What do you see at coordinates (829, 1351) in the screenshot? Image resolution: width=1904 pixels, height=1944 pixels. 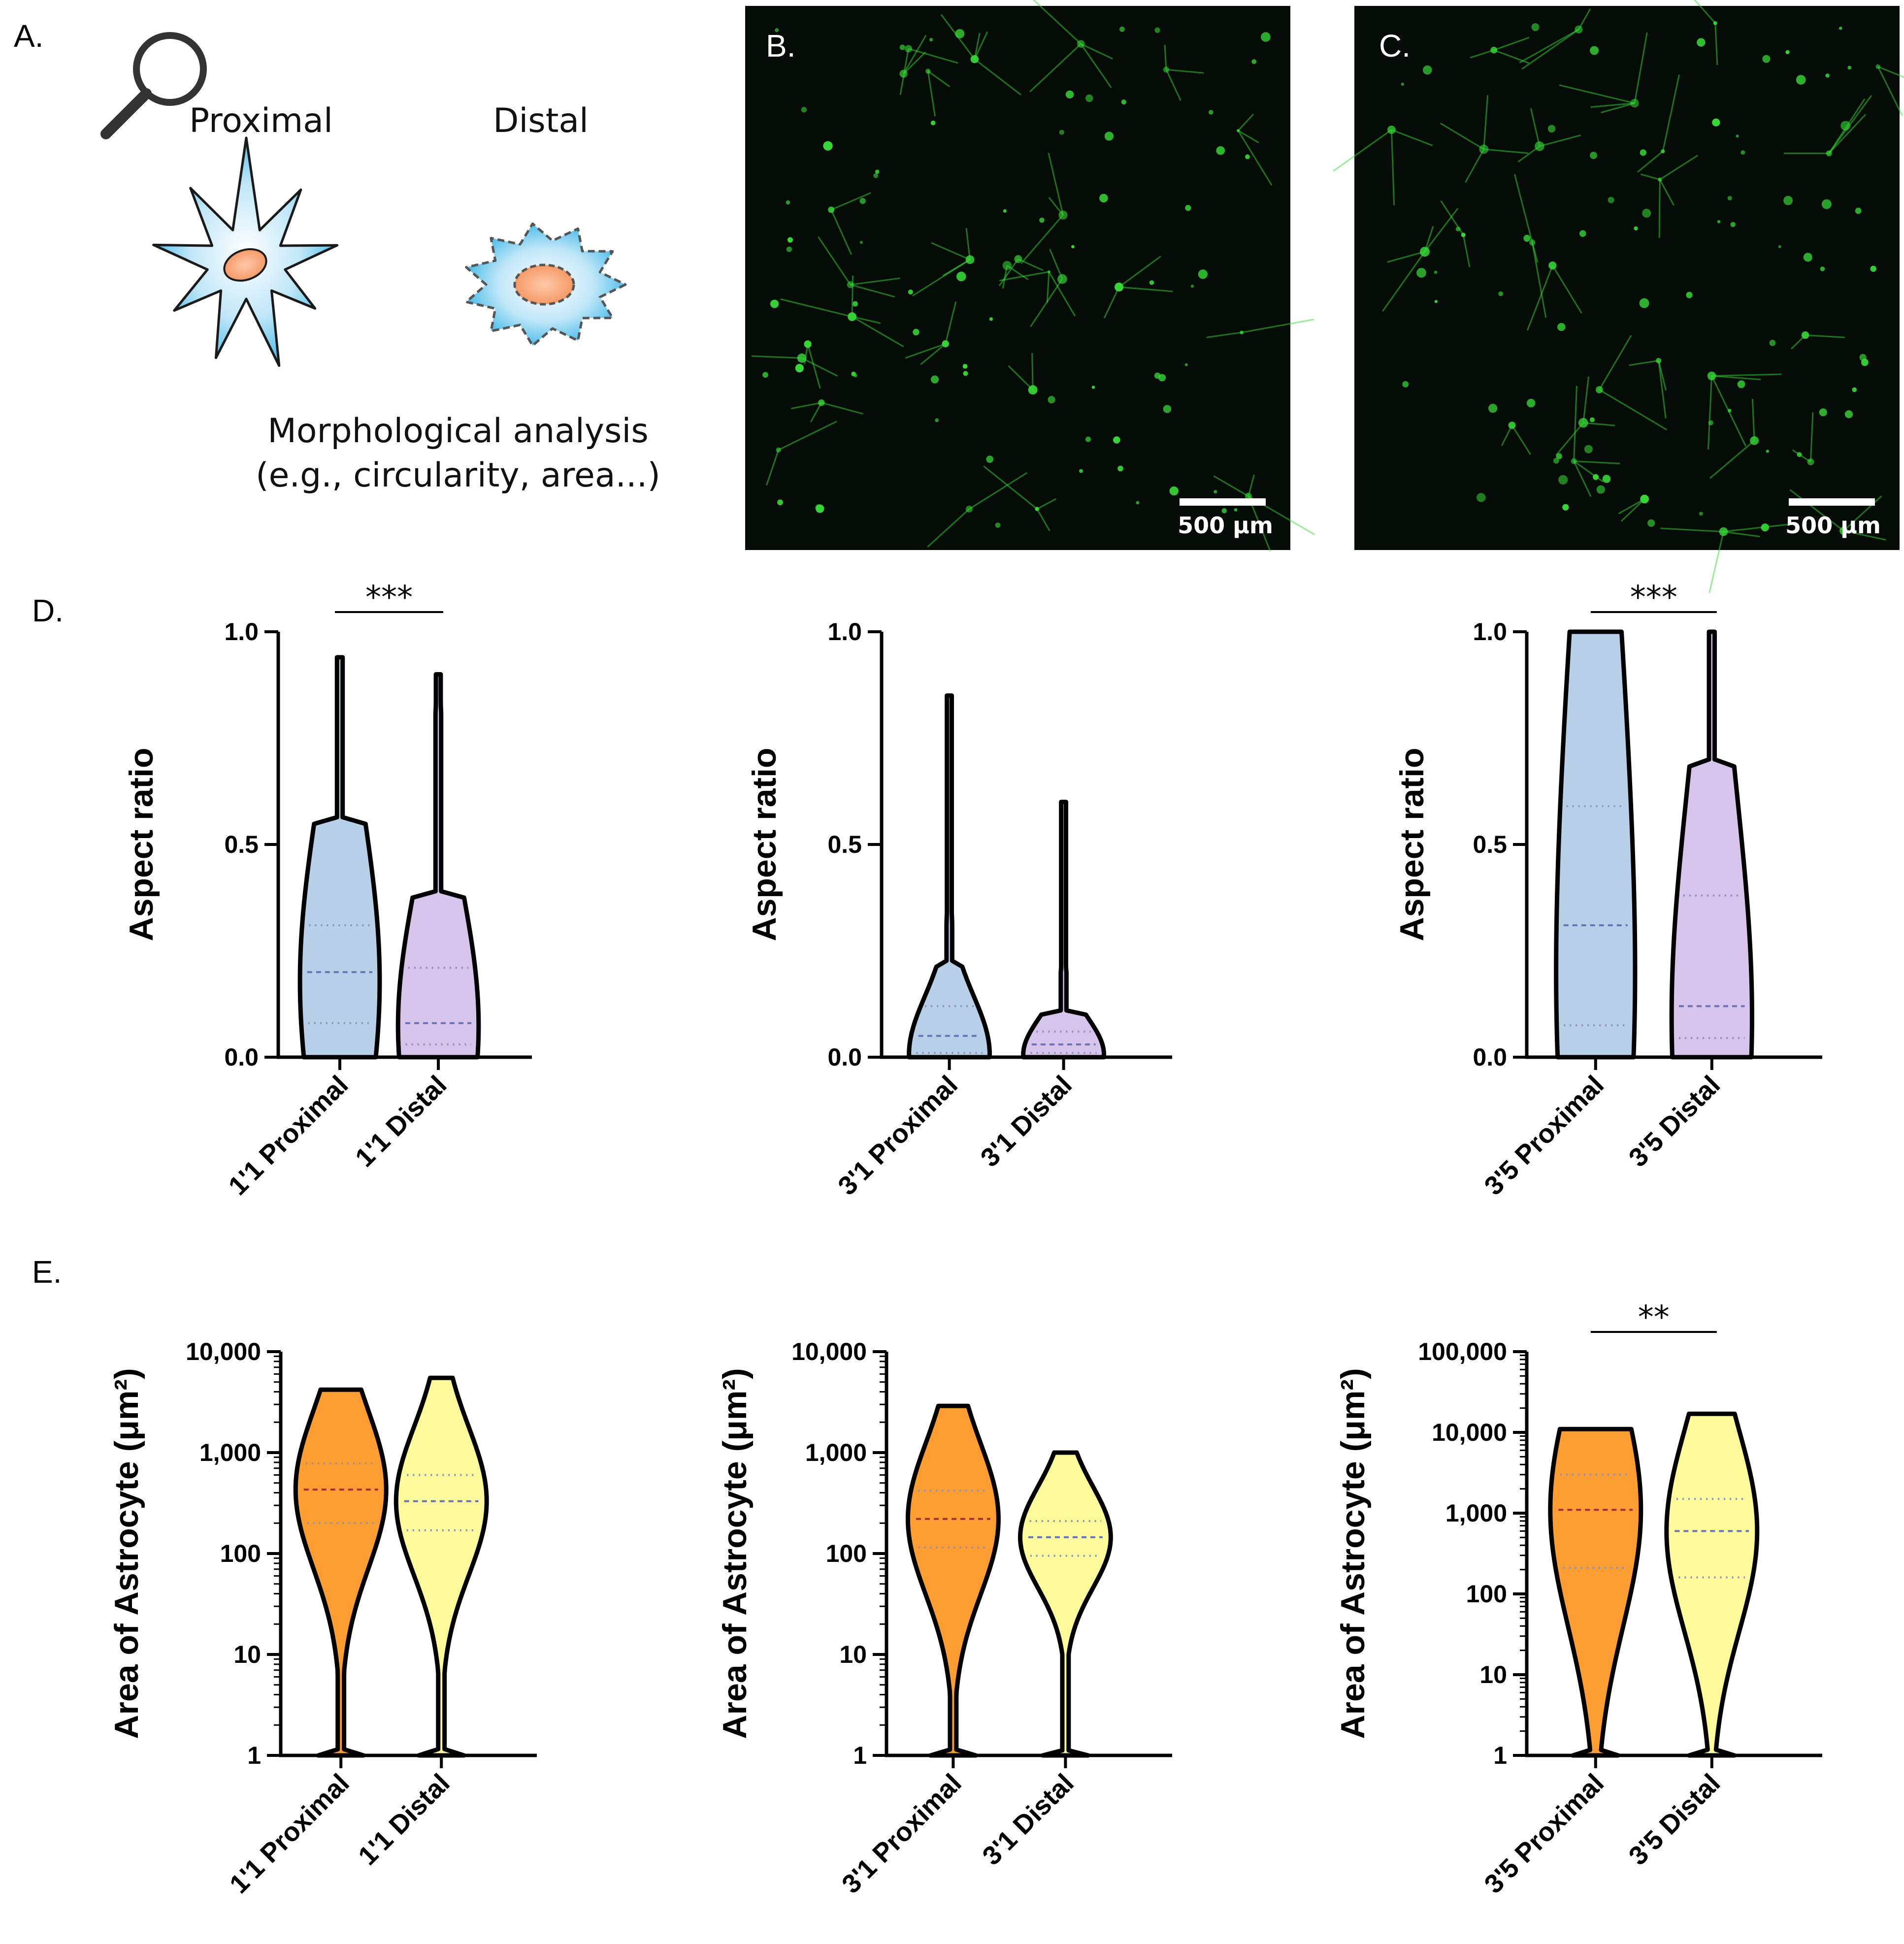 I see `y-tick-label: 10,000` at bounding box center [829, 1351].